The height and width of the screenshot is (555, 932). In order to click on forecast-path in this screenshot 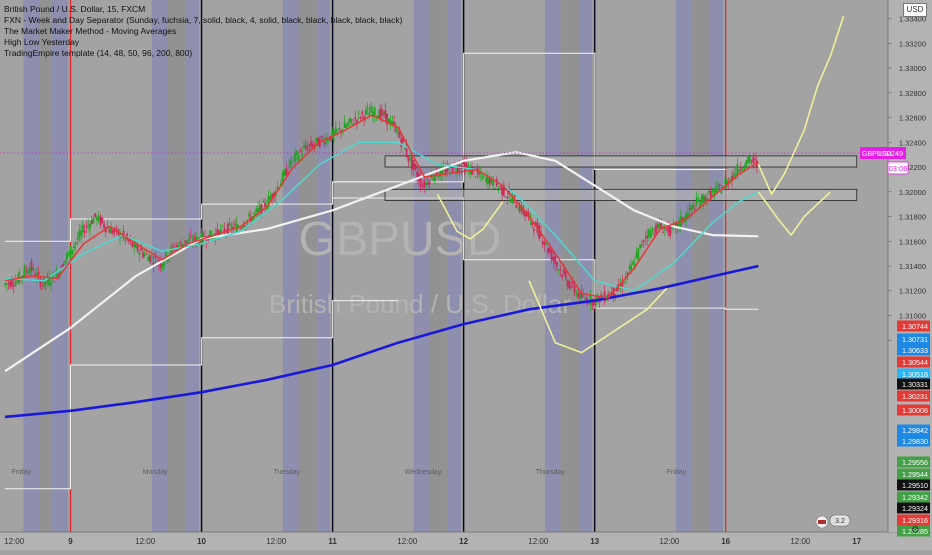, I will do `click(801, 105)`.